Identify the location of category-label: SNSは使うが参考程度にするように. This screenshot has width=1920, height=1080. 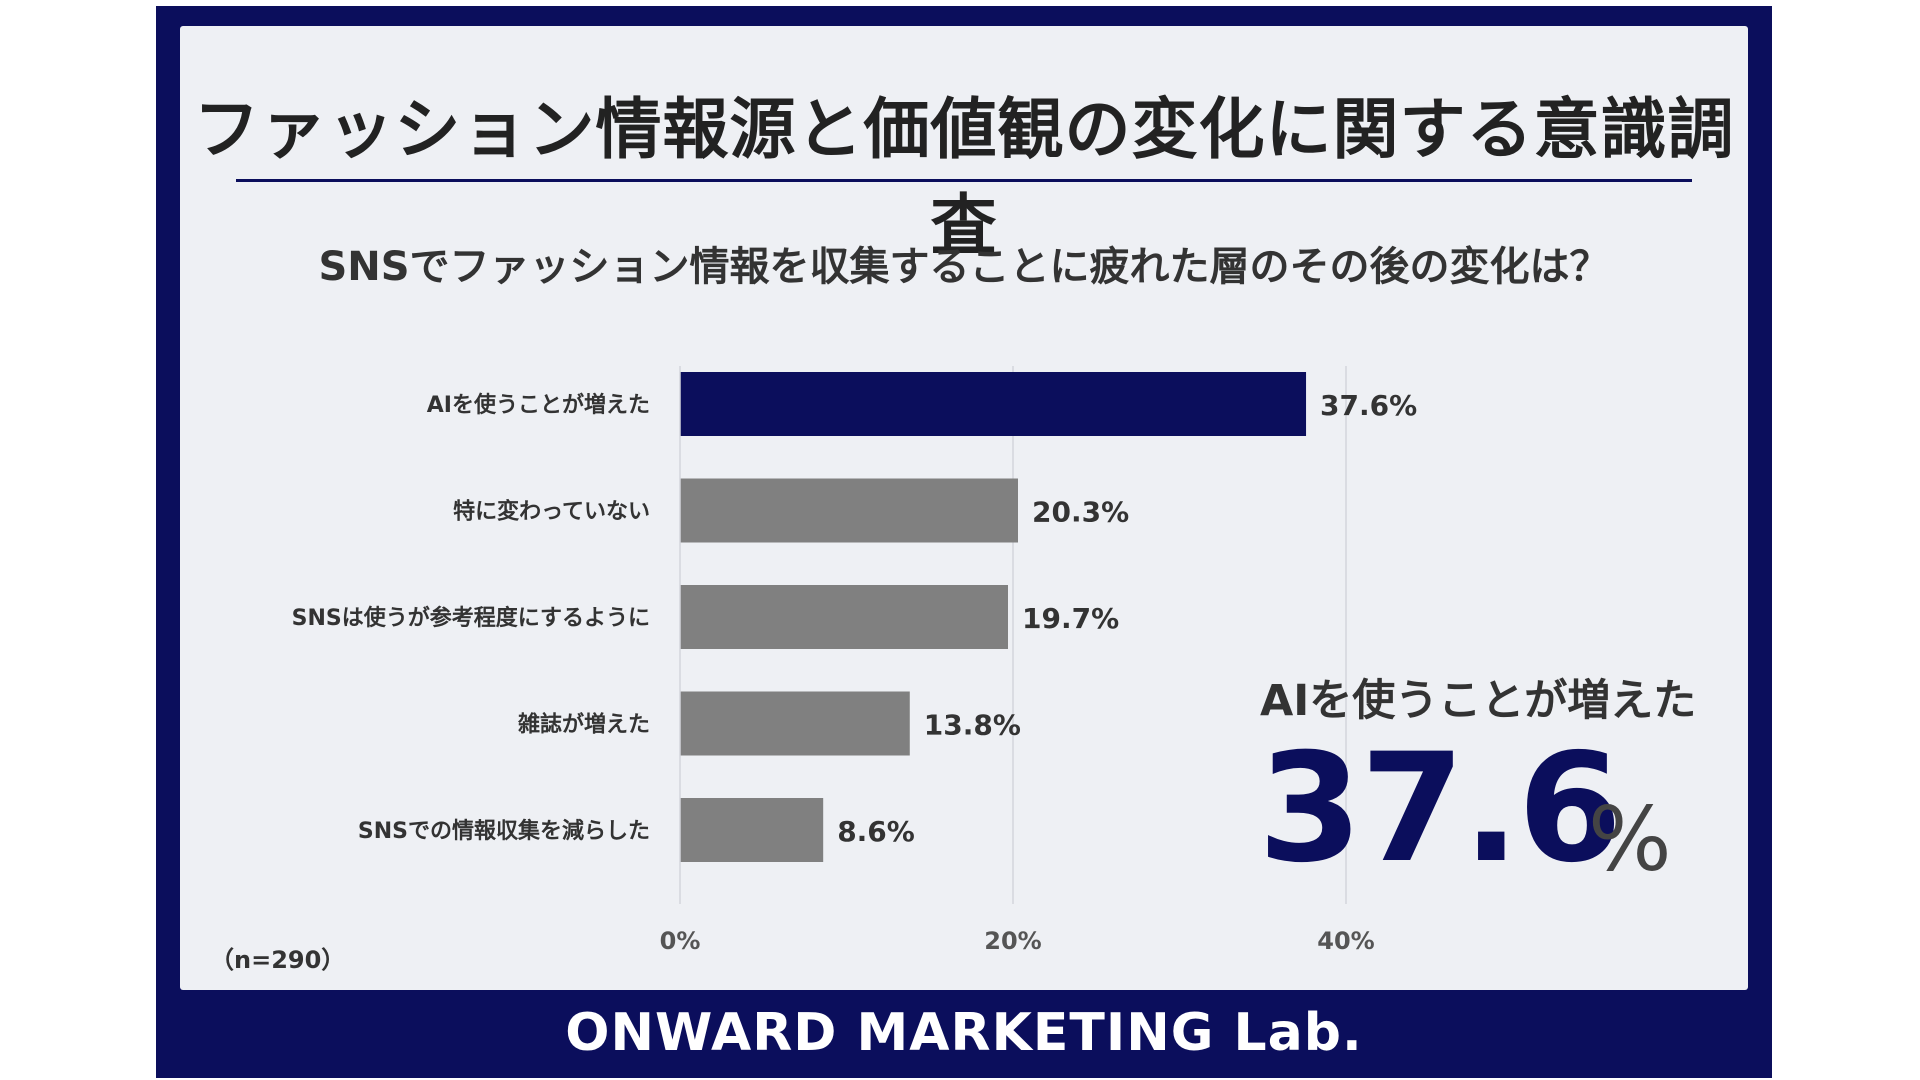
(471, 618).